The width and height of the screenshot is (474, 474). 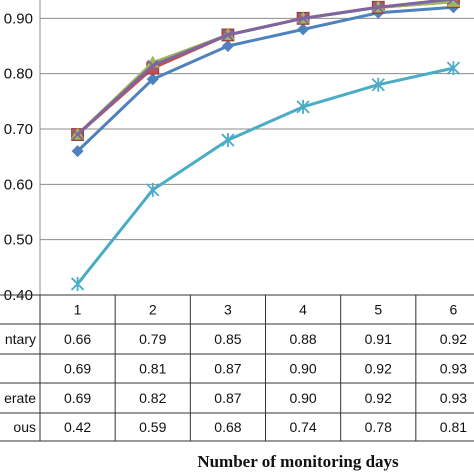 What do you see at coordinates (18, 240) in the screenshot?
I see `y-tick-label: 0.50` at bounding box center [18, 240].